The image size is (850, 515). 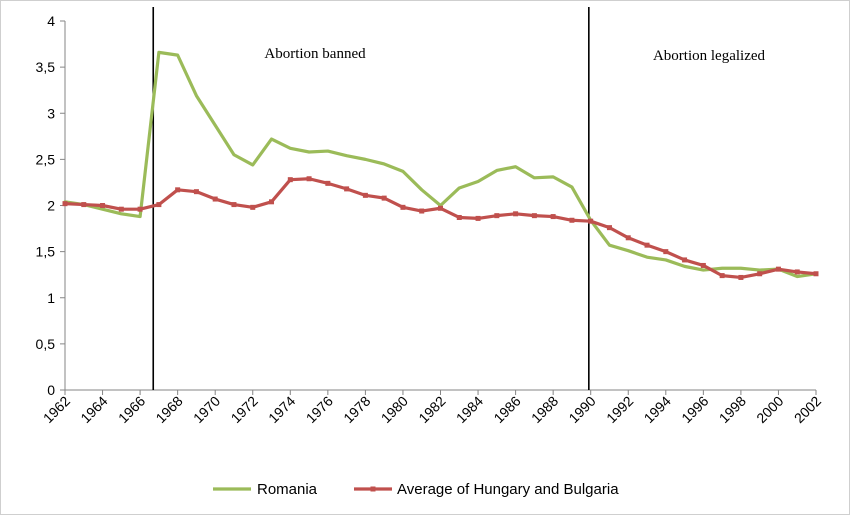 I want to click on y-tick-label: 3,5, so click(x=46, y=67).